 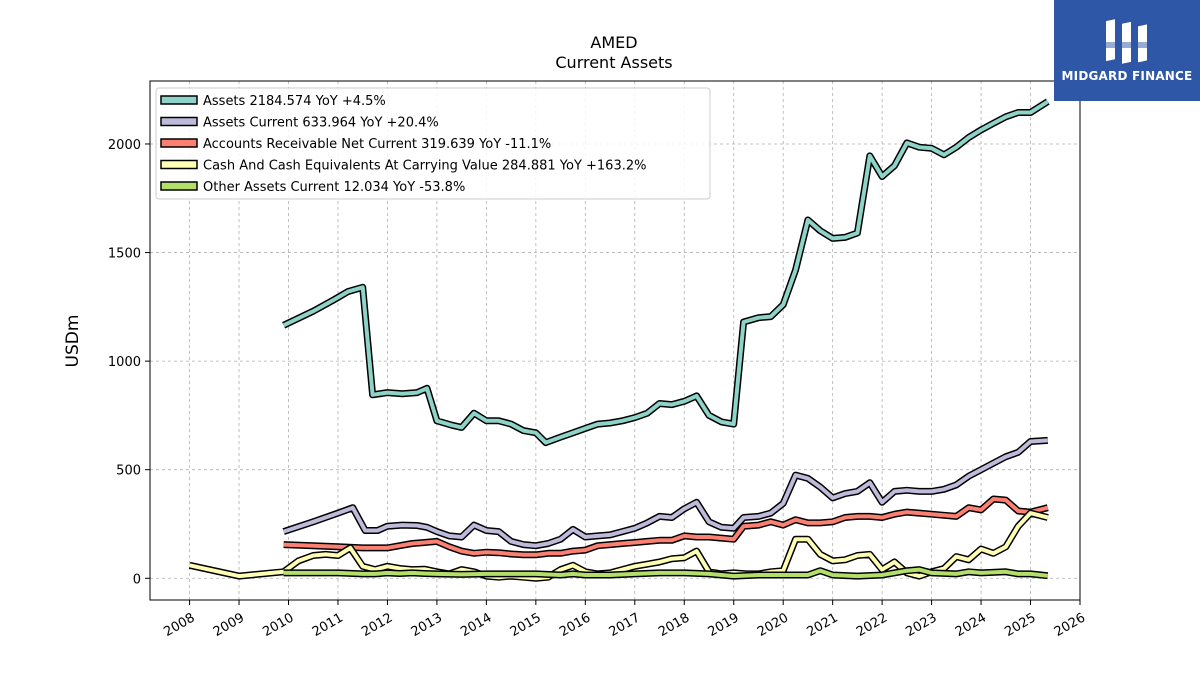 I want to click on midgard-logo-icon, so click(x=1126, y=41).